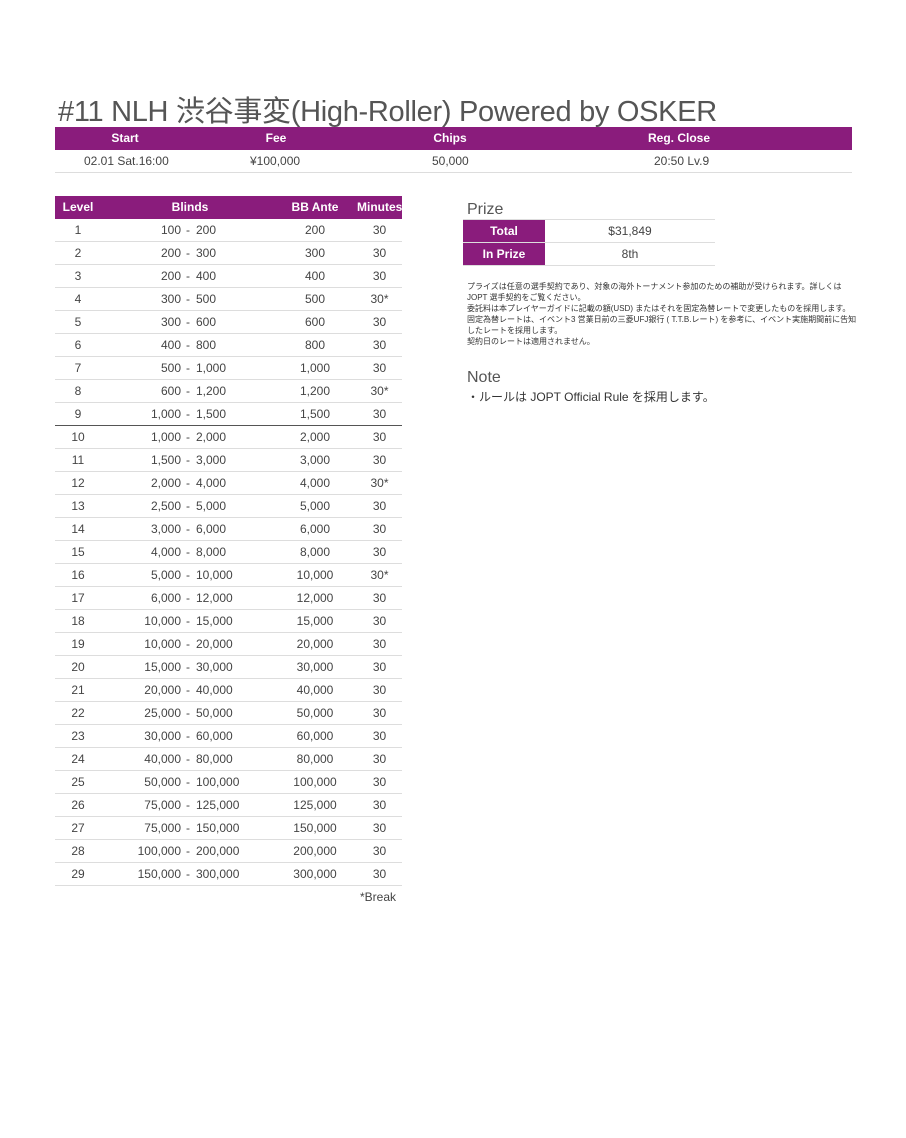 The image size is (906, 1138). Describe the element at coordinates (630, 231) in the screenshot. I see `prize-value: $31,849` at that location.